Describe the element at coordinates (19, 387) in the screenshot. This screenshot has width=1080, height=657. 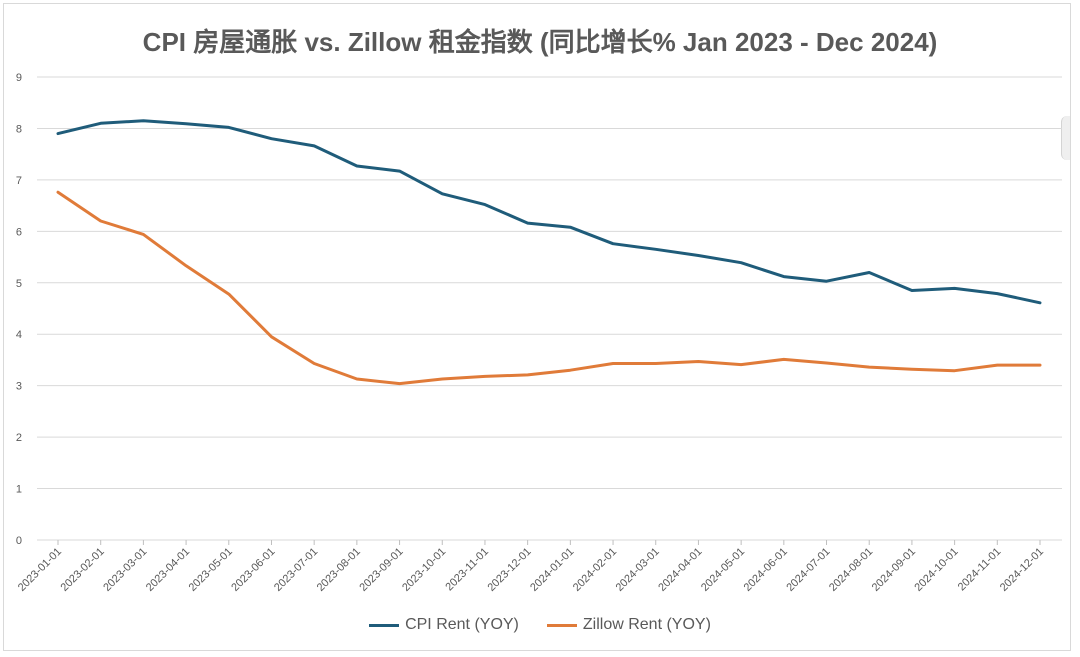
I see `y-tick-label: 3` at that location.